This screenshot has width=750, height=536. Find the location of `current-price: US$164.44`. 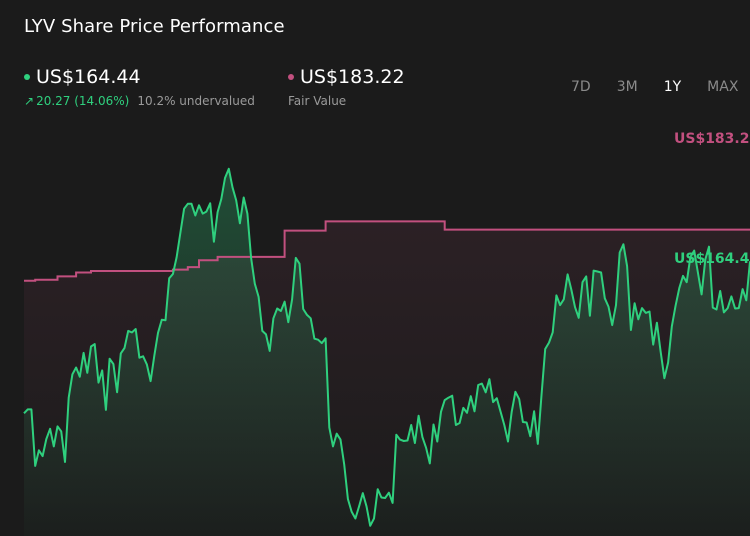

current-price: US$164.44 is located at coordinates (88, 77).